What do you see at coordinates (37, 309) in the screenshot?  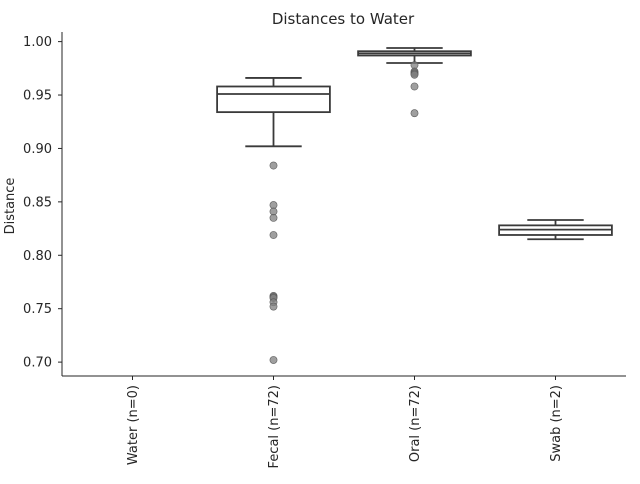 I see `y-tick-label: 0.75` at bounding box center [37, 309].